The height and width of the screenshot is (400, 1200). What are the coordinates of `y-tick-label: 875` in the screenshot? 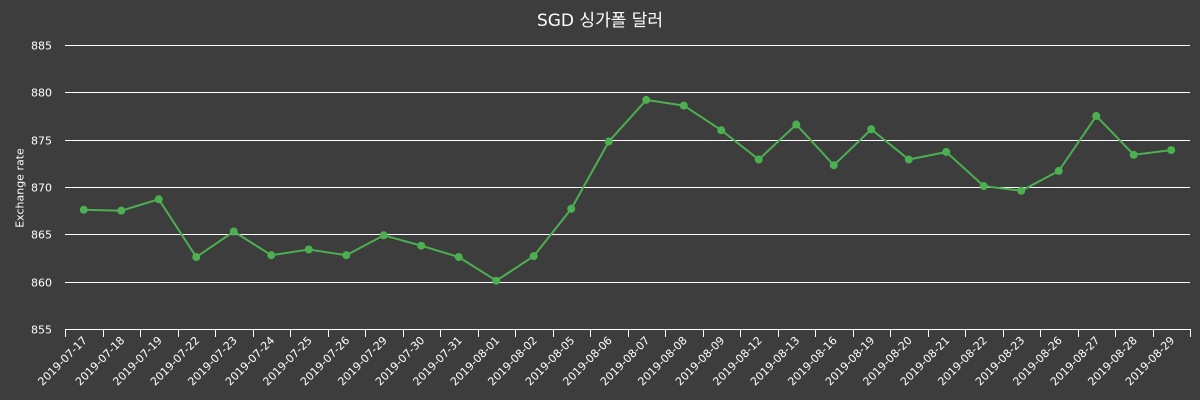 It's located at (41, 141).